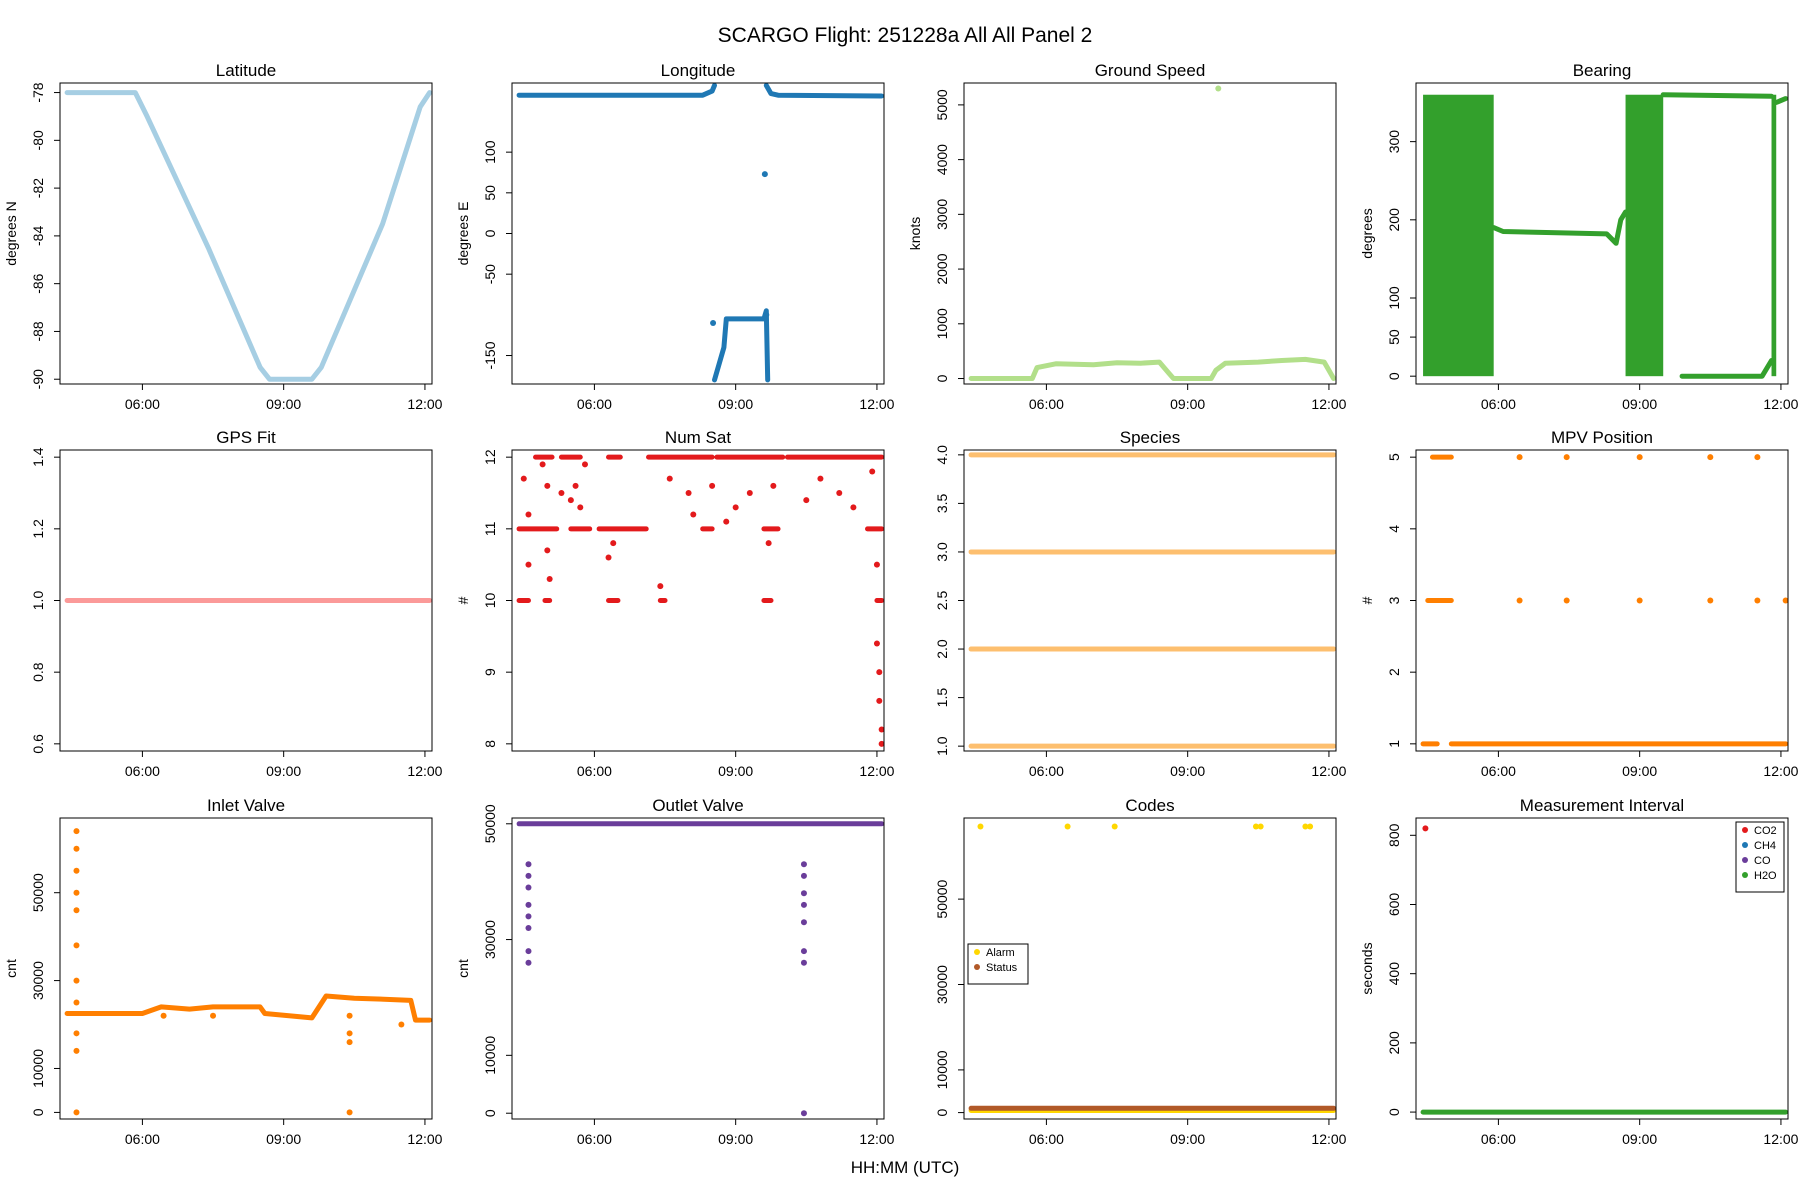 This screenshot has width=1800, height=1200. I want to click on inlet-valve-xtick-label-0: 06:00, so click(142, 1139).